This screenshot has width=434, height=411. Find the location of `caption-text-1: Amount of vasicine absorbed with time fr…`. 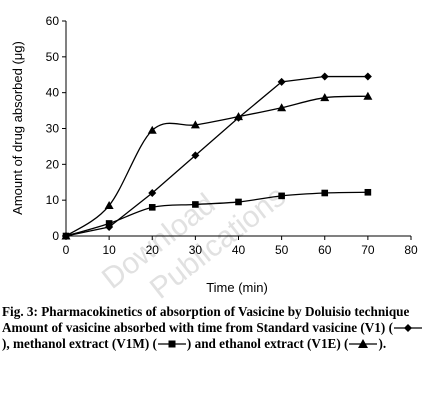

caption-text-1: Amount of vasicine absorbed with time fr… is located at coordinates (197, 327).